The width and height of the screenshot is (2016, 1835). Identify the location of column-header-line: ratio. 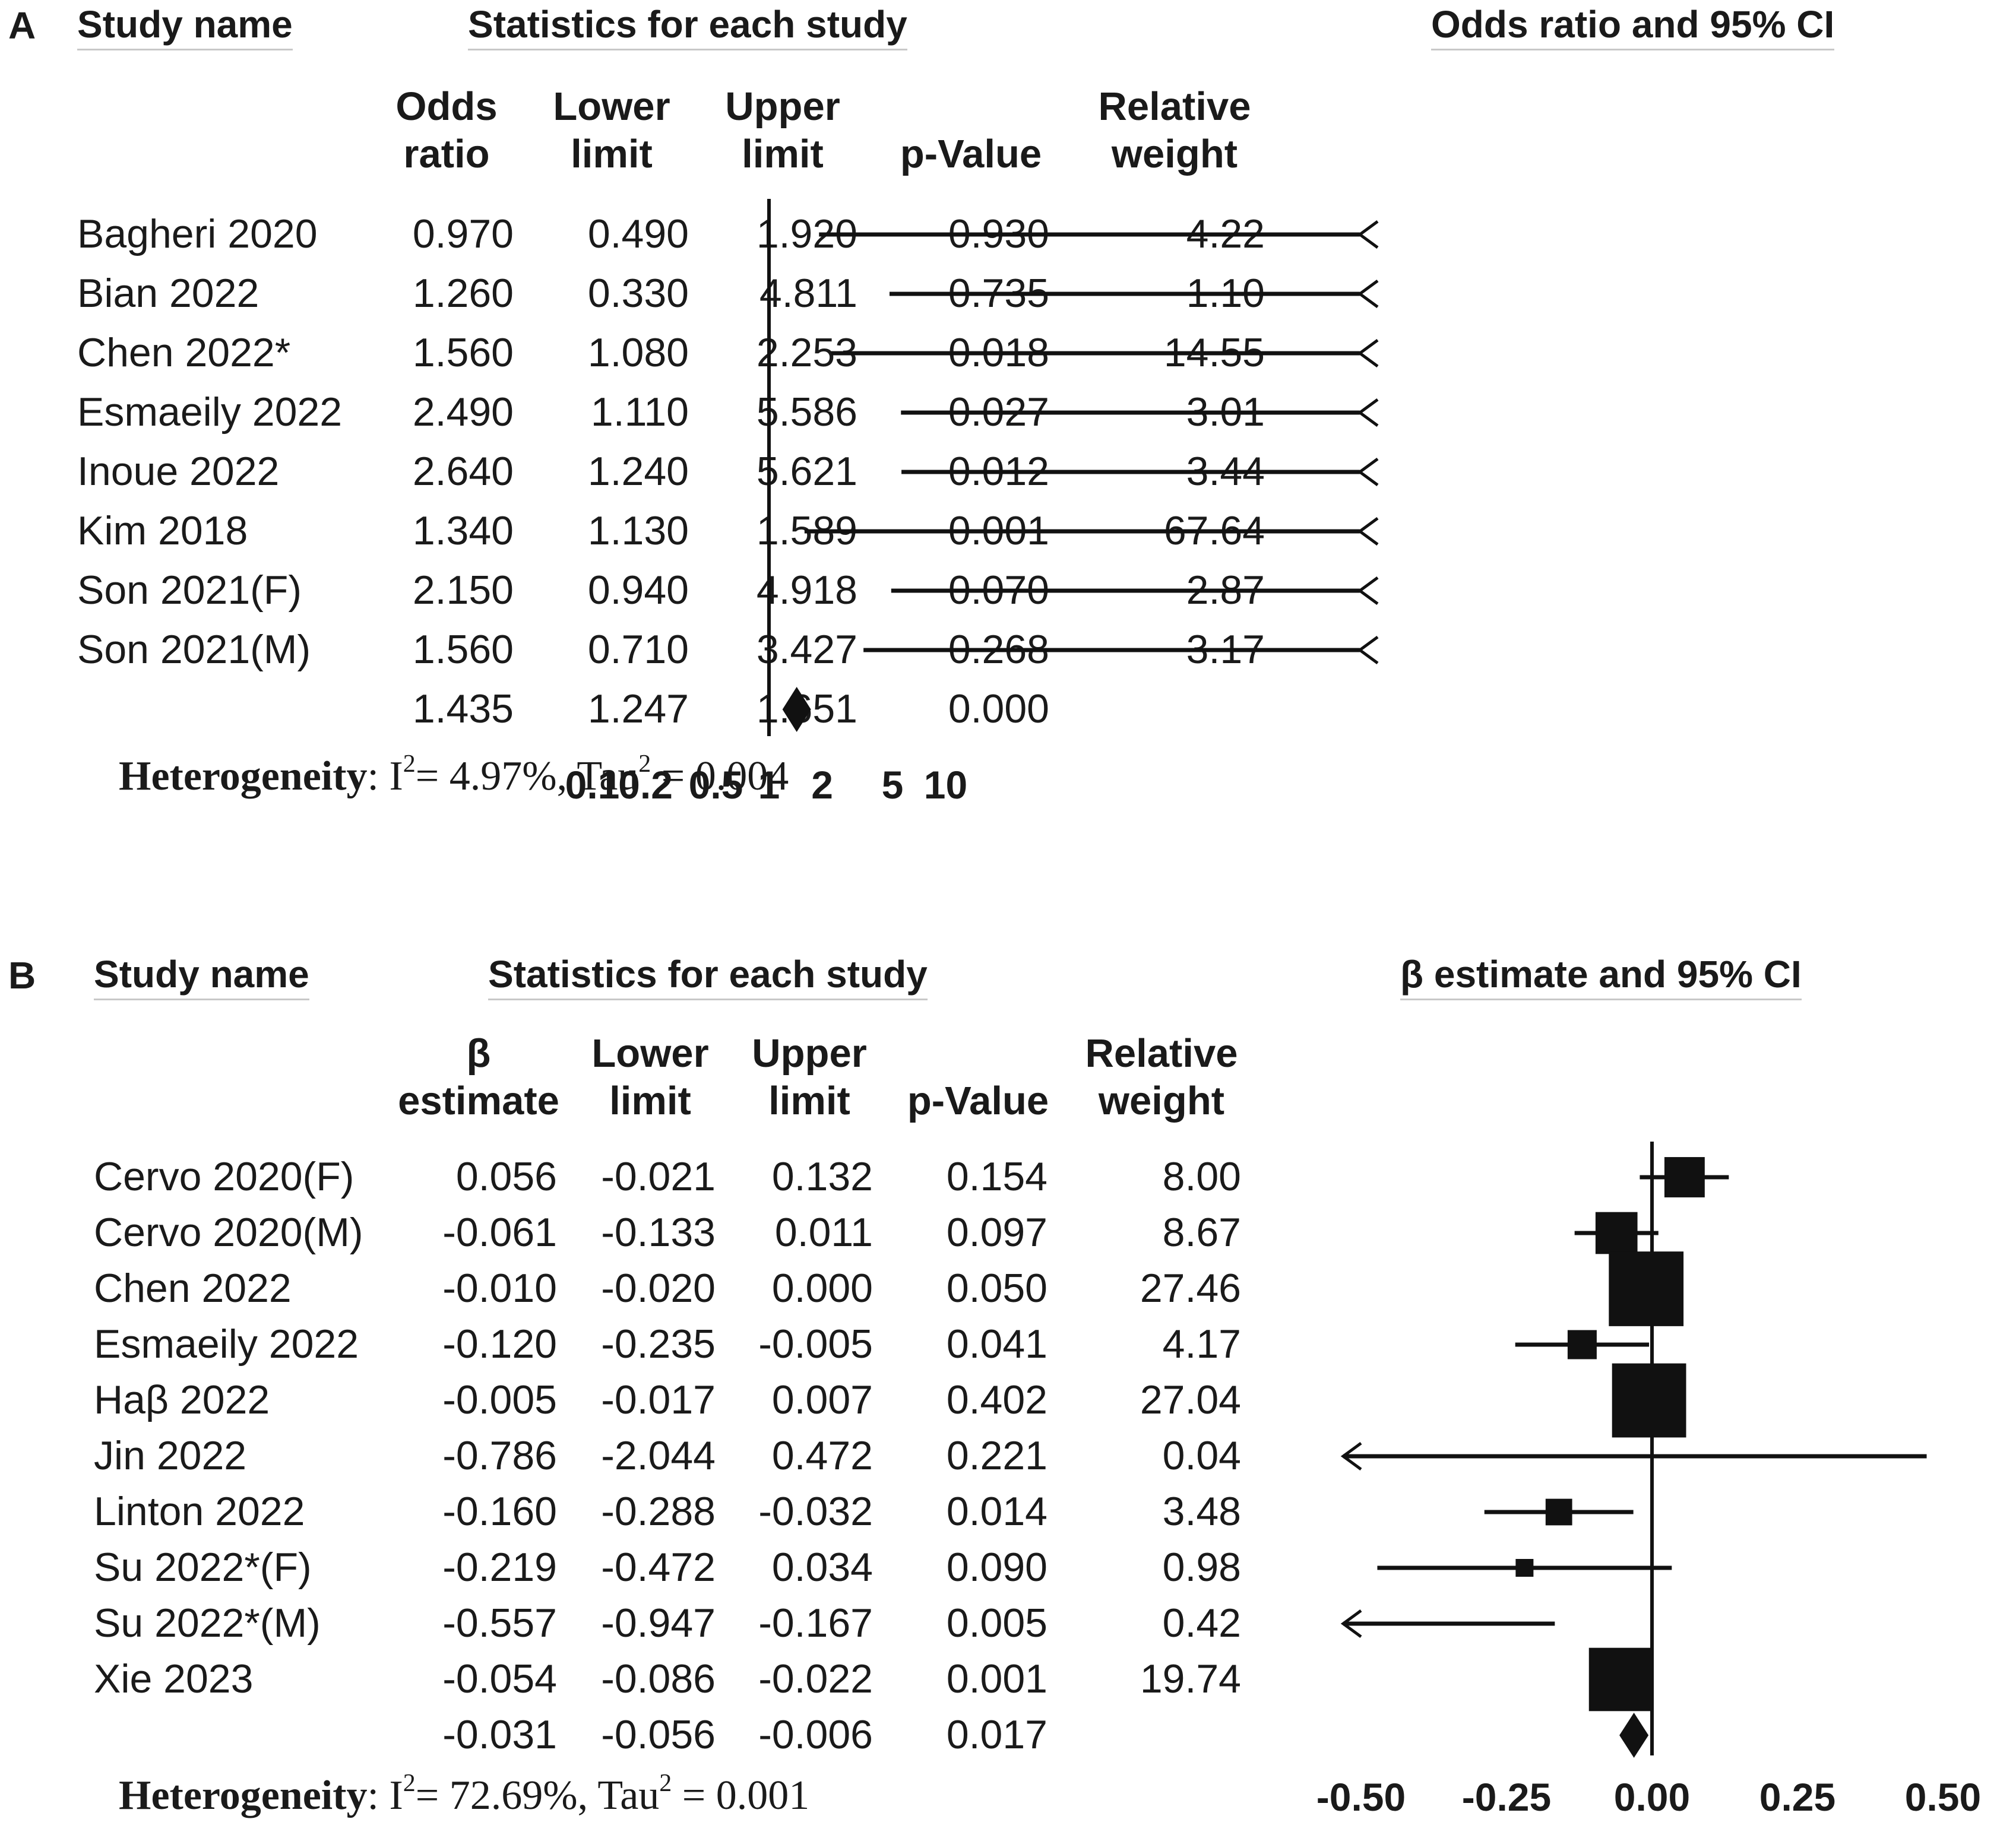
(446, 154).